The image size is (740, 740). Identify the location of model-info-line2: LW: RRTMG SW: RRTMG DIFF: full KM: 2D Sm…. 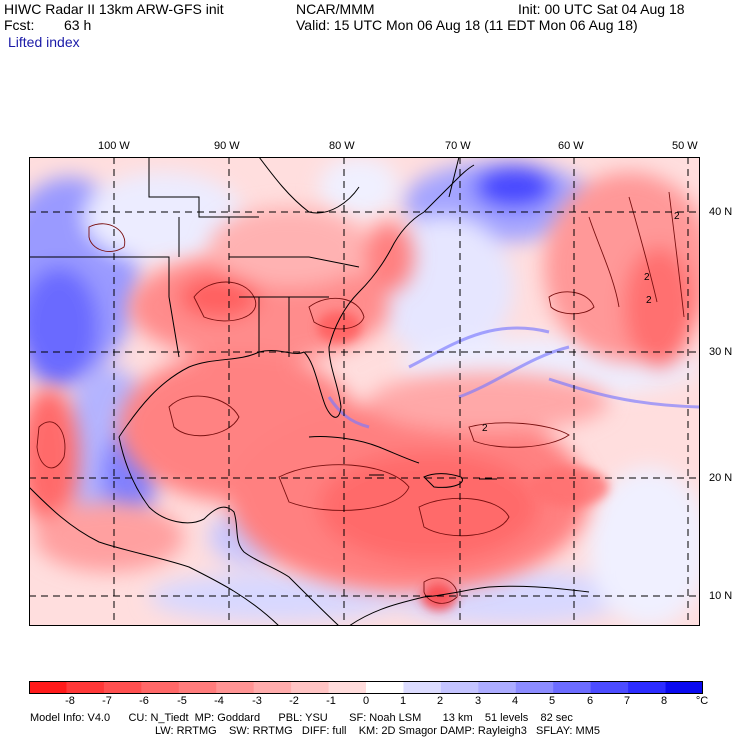
(377, 731).